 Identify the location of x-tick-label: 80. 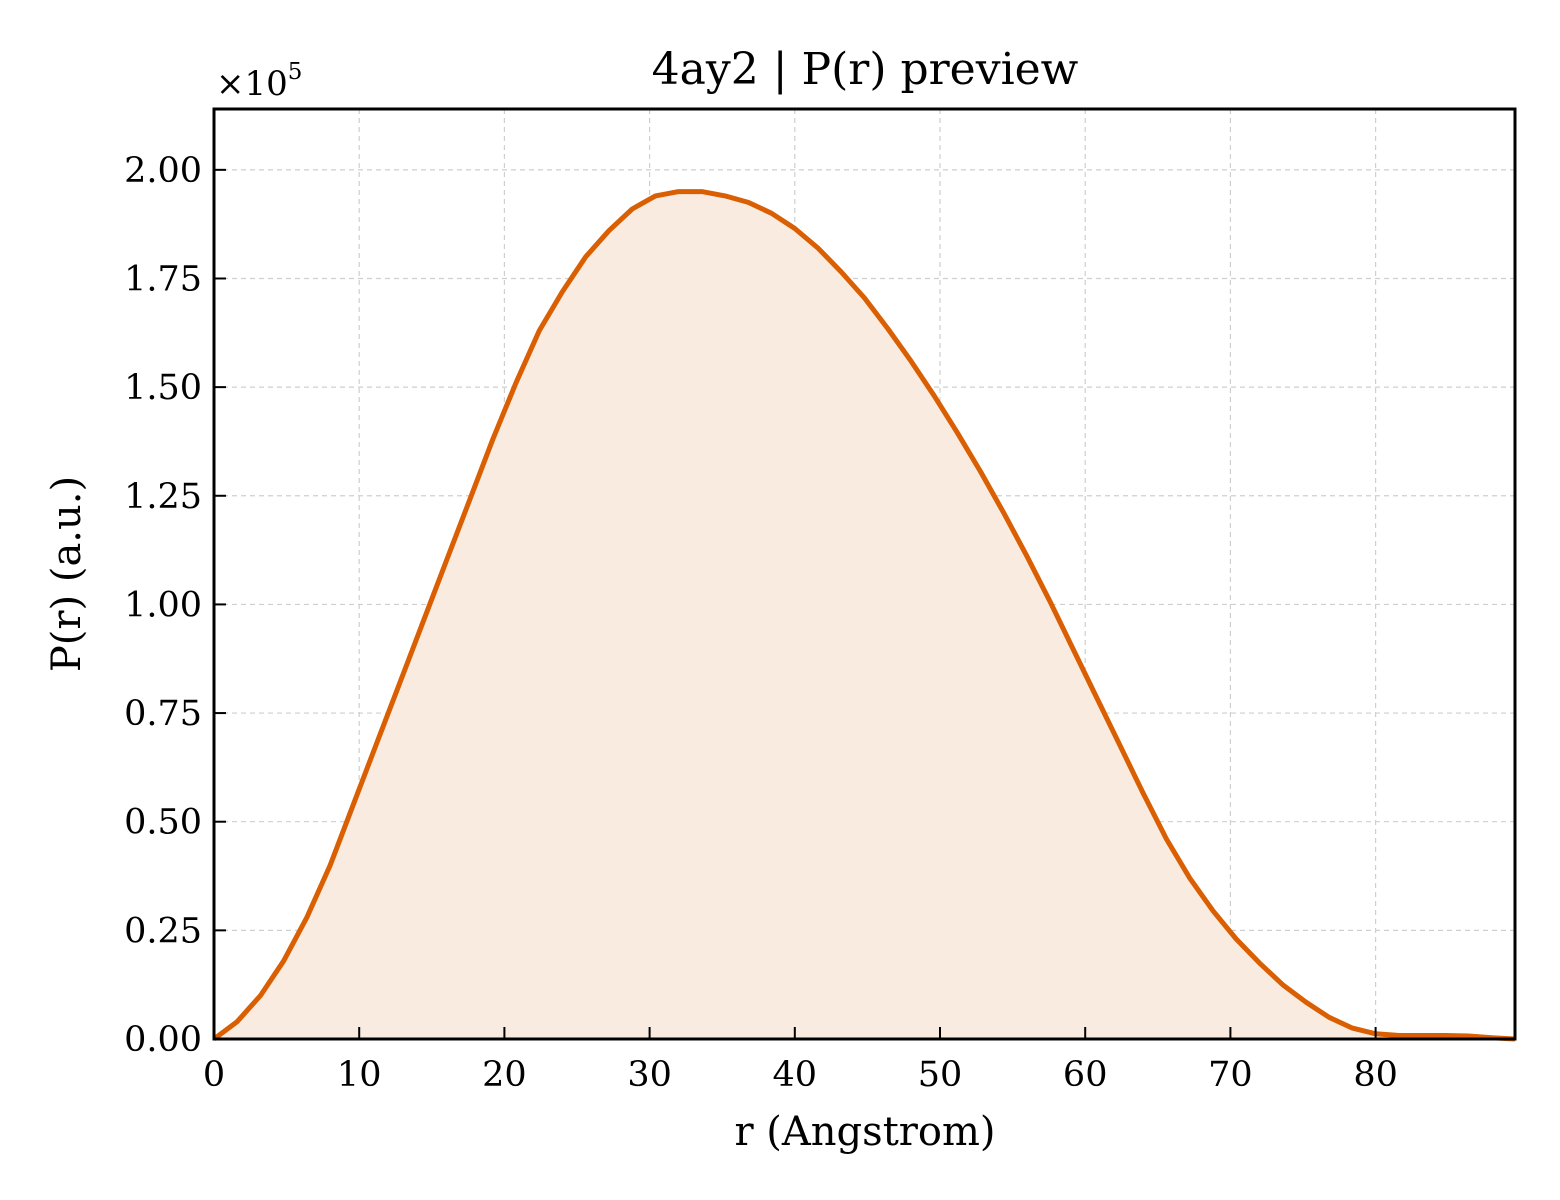
(1375, 1075).